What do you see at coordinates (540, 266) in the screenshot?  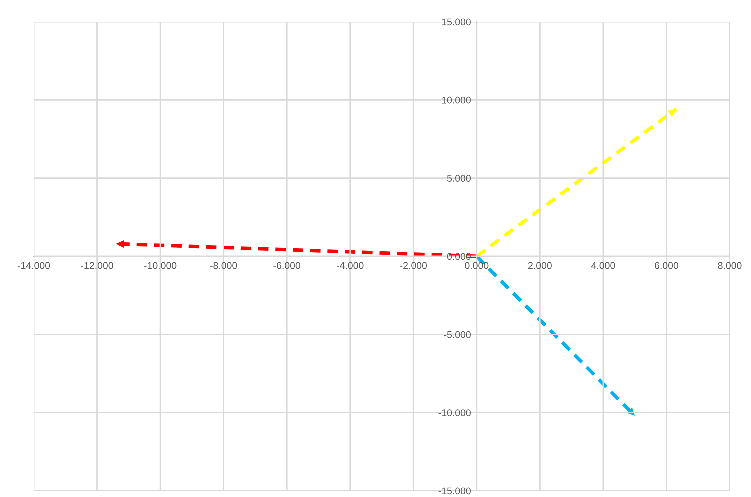 I see `x-tick-label: 2.000` at bounding box center [540, 266].